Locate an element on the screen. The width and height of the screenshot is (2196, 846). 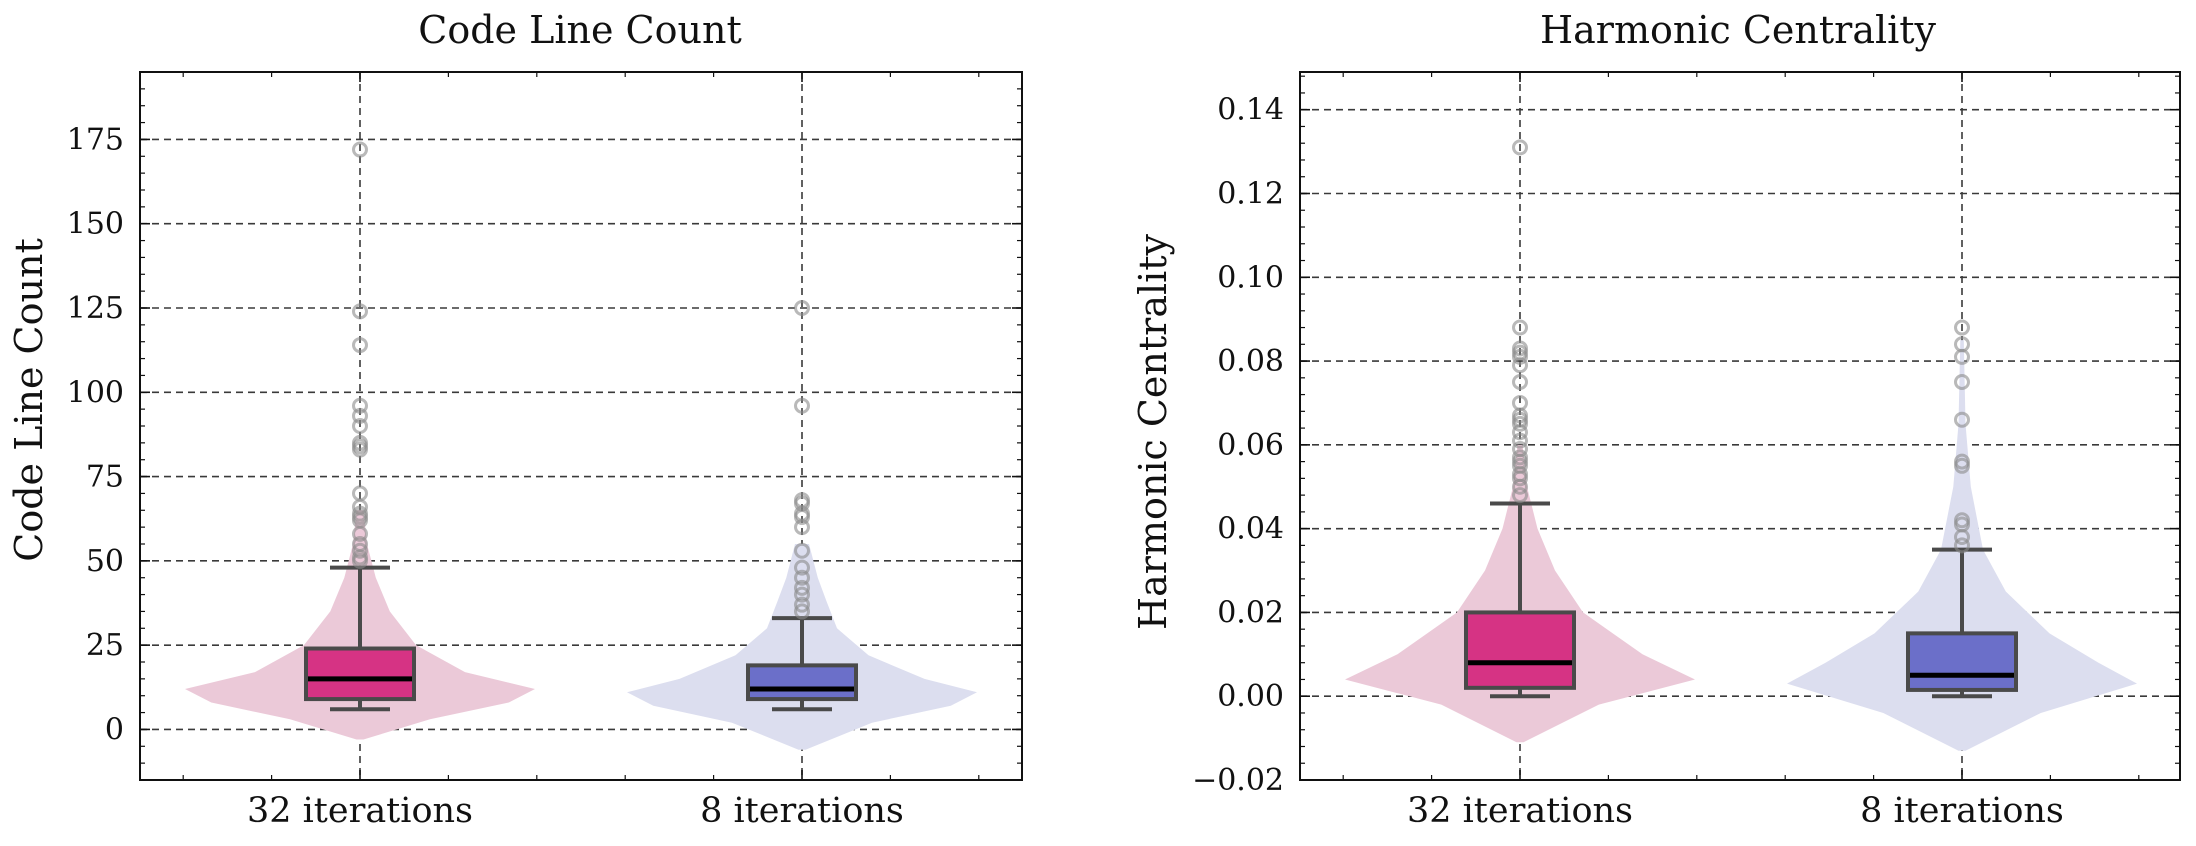
chart-title: Harmonic Centrality is located at coordinates (1738, 30).